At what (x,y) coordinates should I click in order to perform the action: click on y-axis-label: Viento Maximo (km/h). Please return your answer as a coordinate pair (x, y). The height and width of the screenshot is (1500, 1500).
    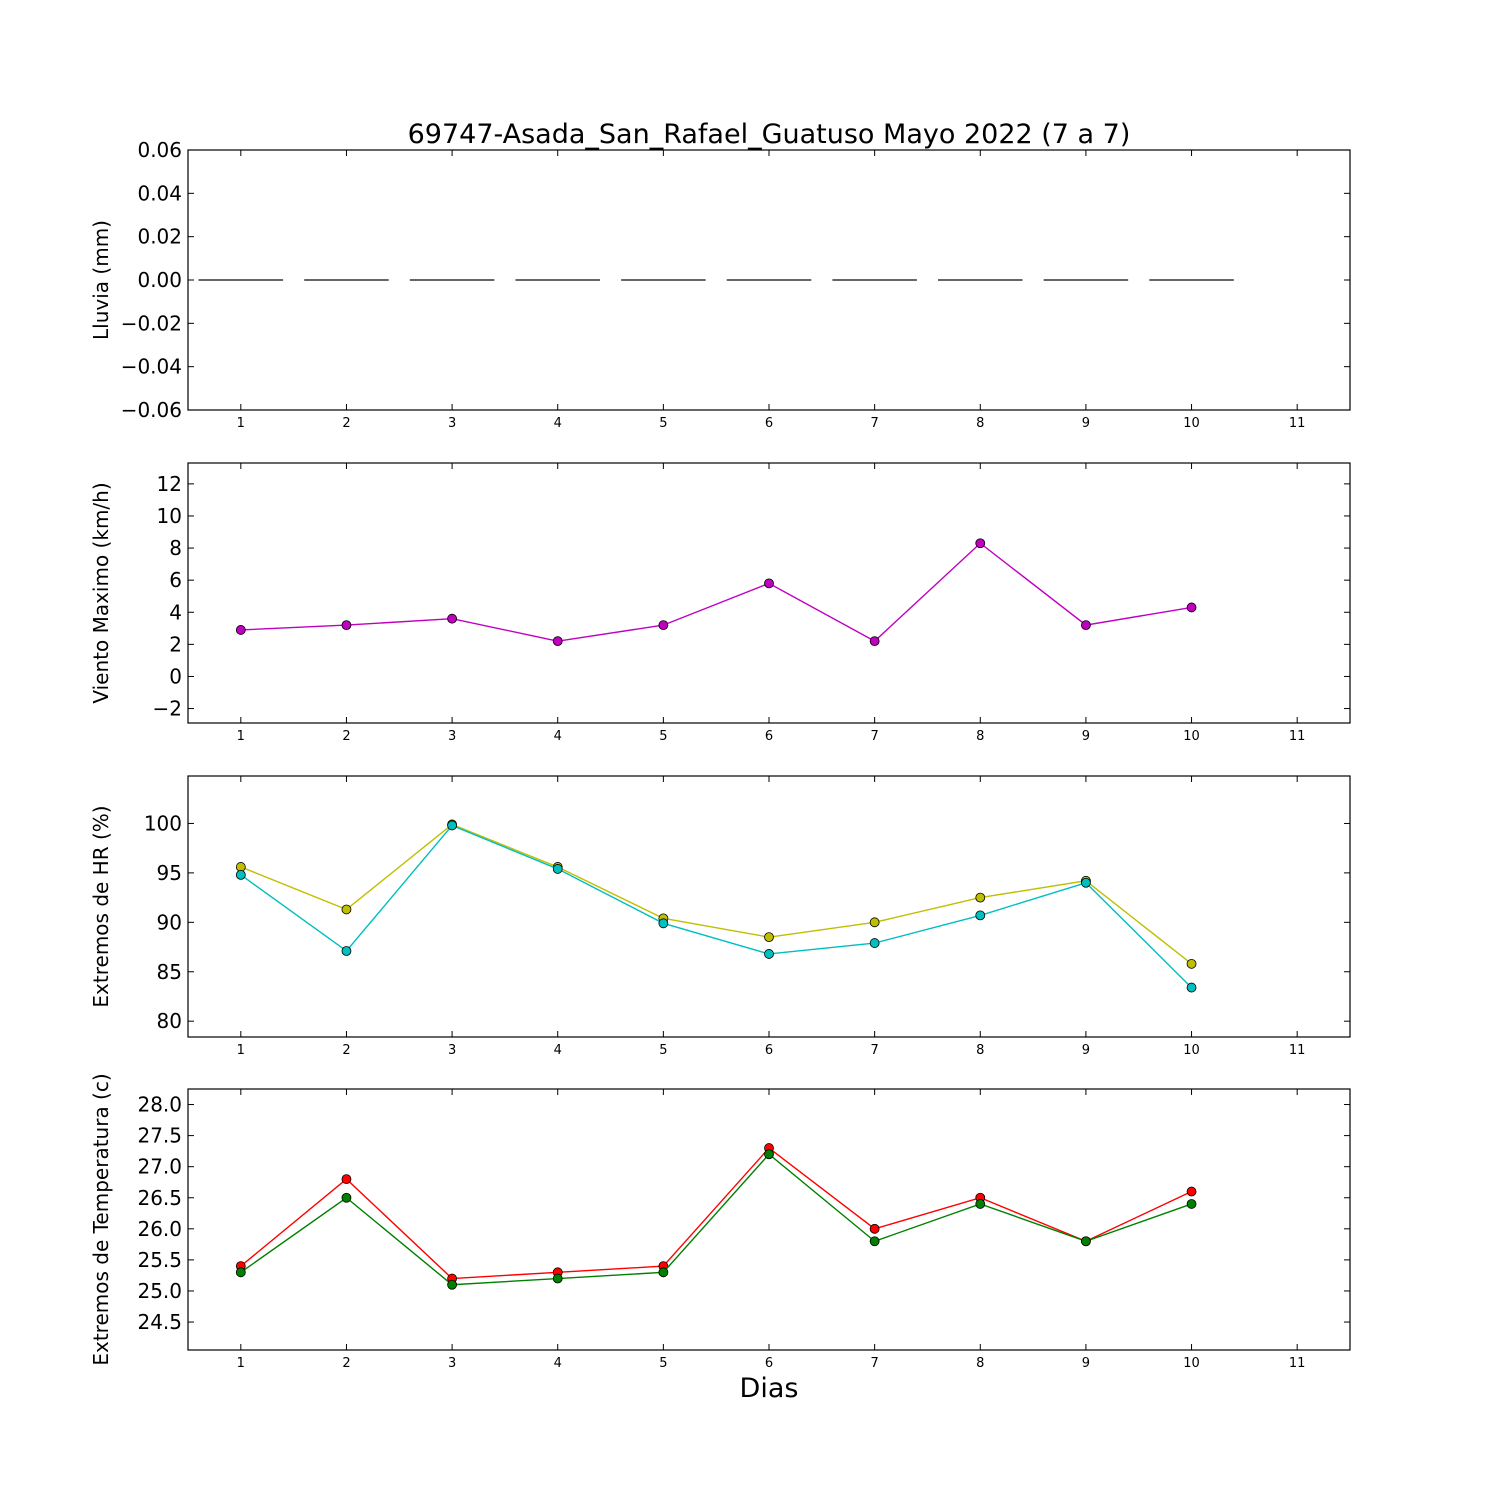
    Looking at the image, I should click on (101, 592).